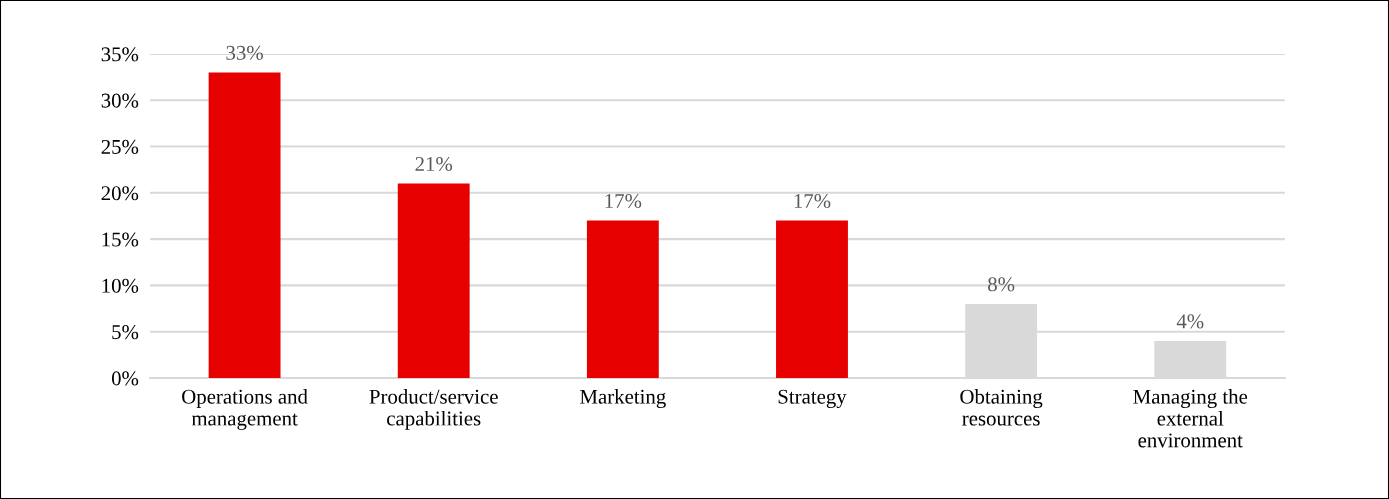 Image resolution: width=1389 pixels, height=499 pixels. Describe the element at coordinates (120, 239) in the screenshot. I see `y-tick-label: 15%` at that location.